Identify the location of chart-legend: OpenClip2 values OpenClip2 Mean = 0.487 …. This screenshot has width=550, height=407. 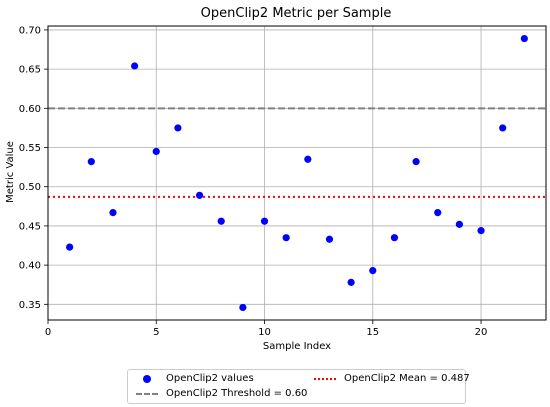
(298, 386).